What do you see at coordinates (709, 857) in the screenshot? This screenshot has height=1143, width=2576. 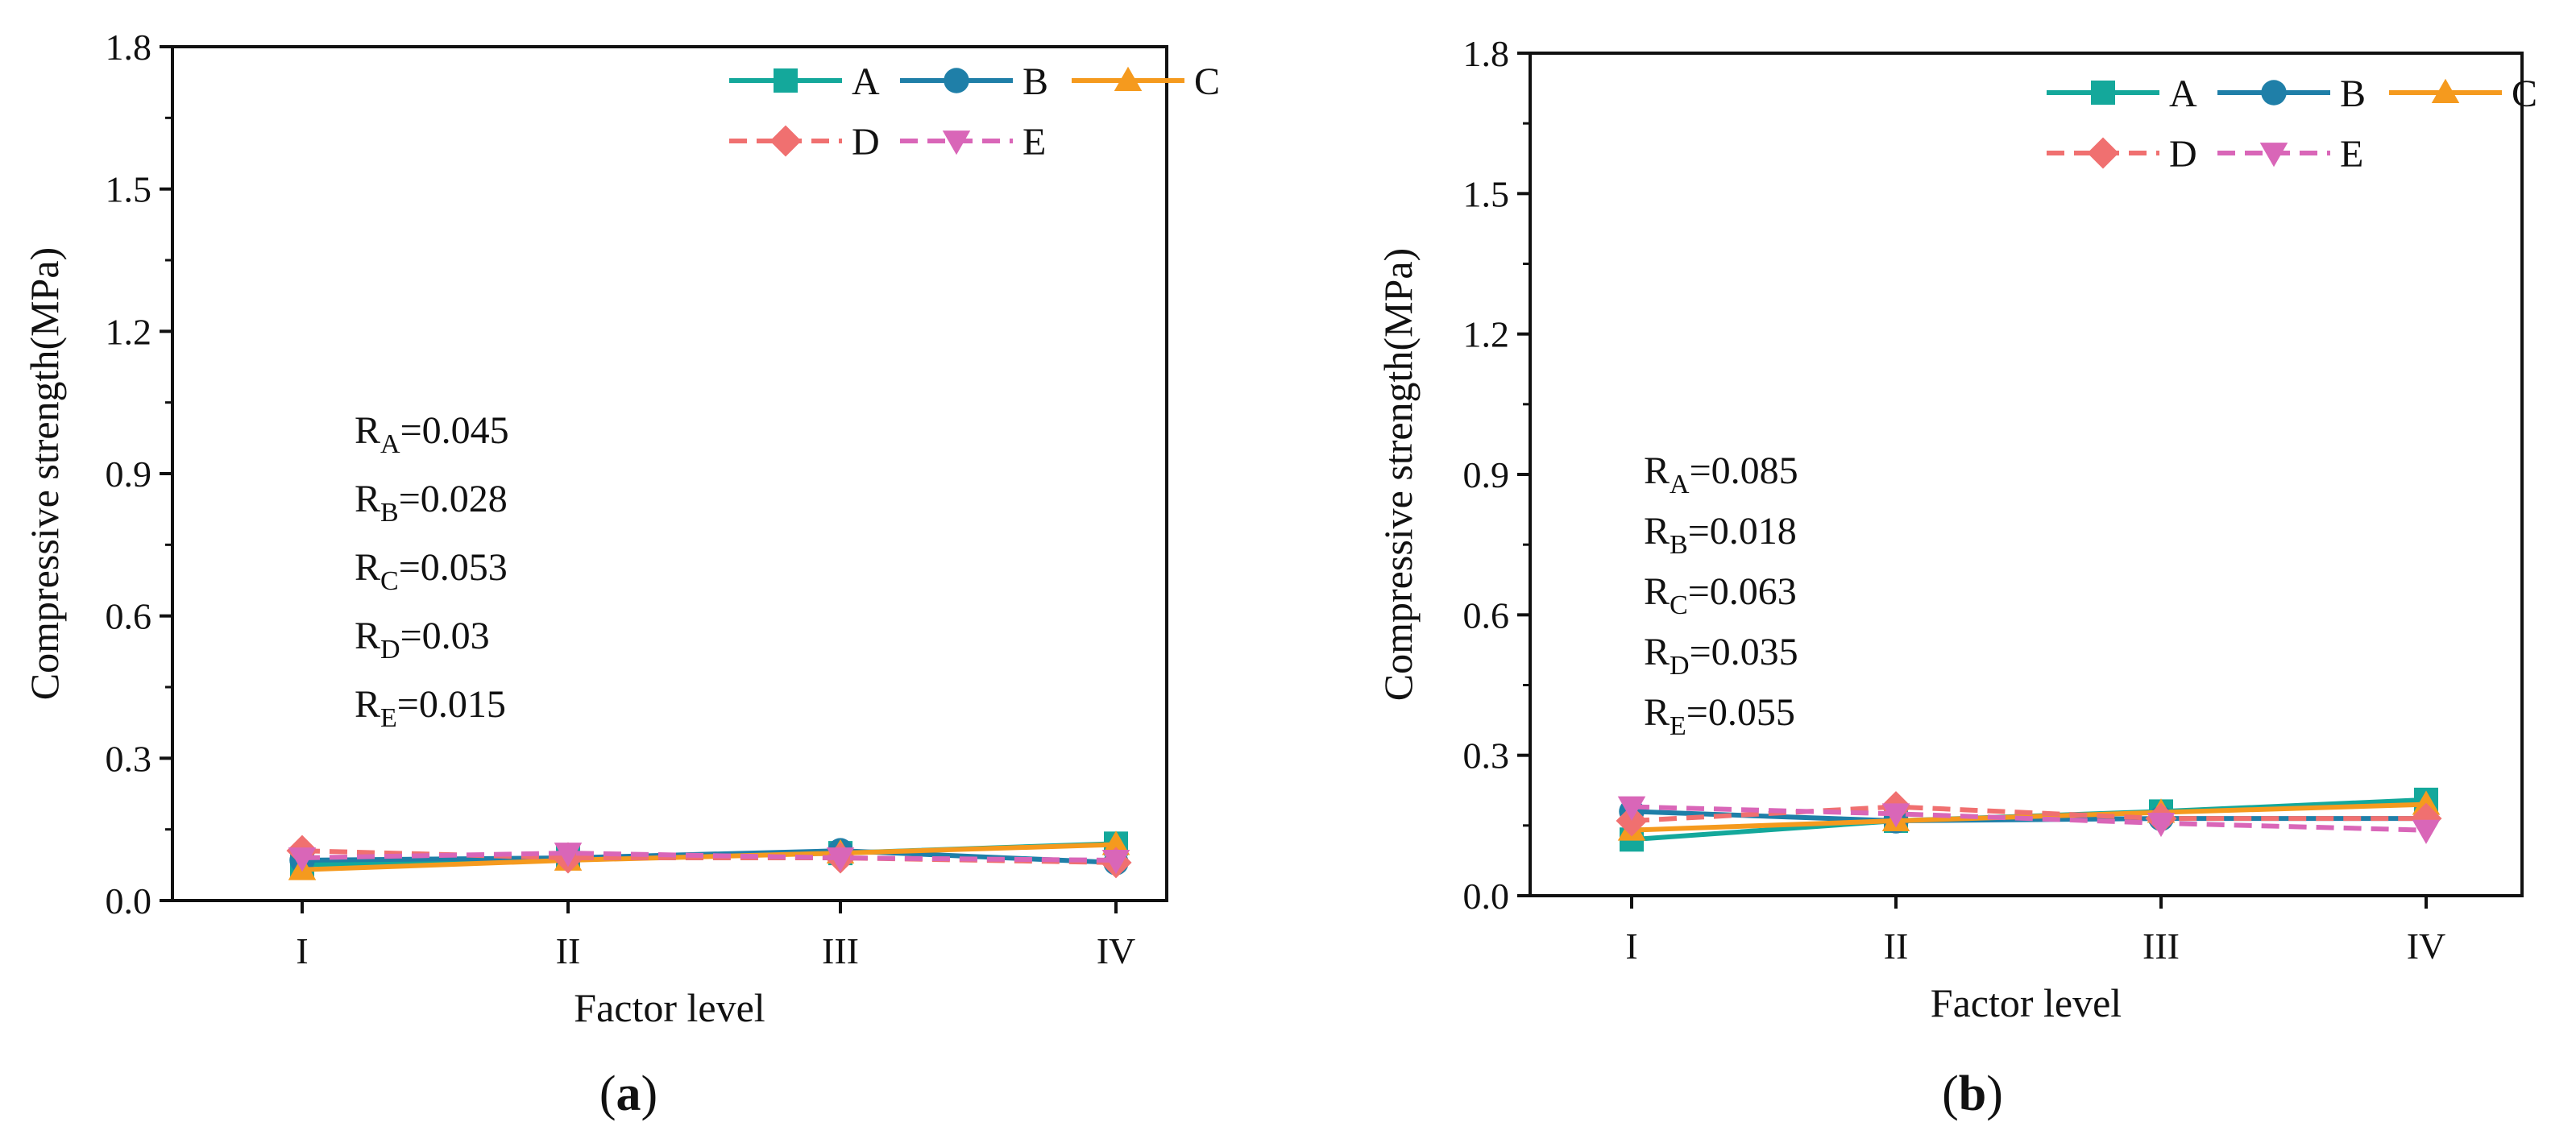 I see `series-line-C` at bounding box center [709, 857].